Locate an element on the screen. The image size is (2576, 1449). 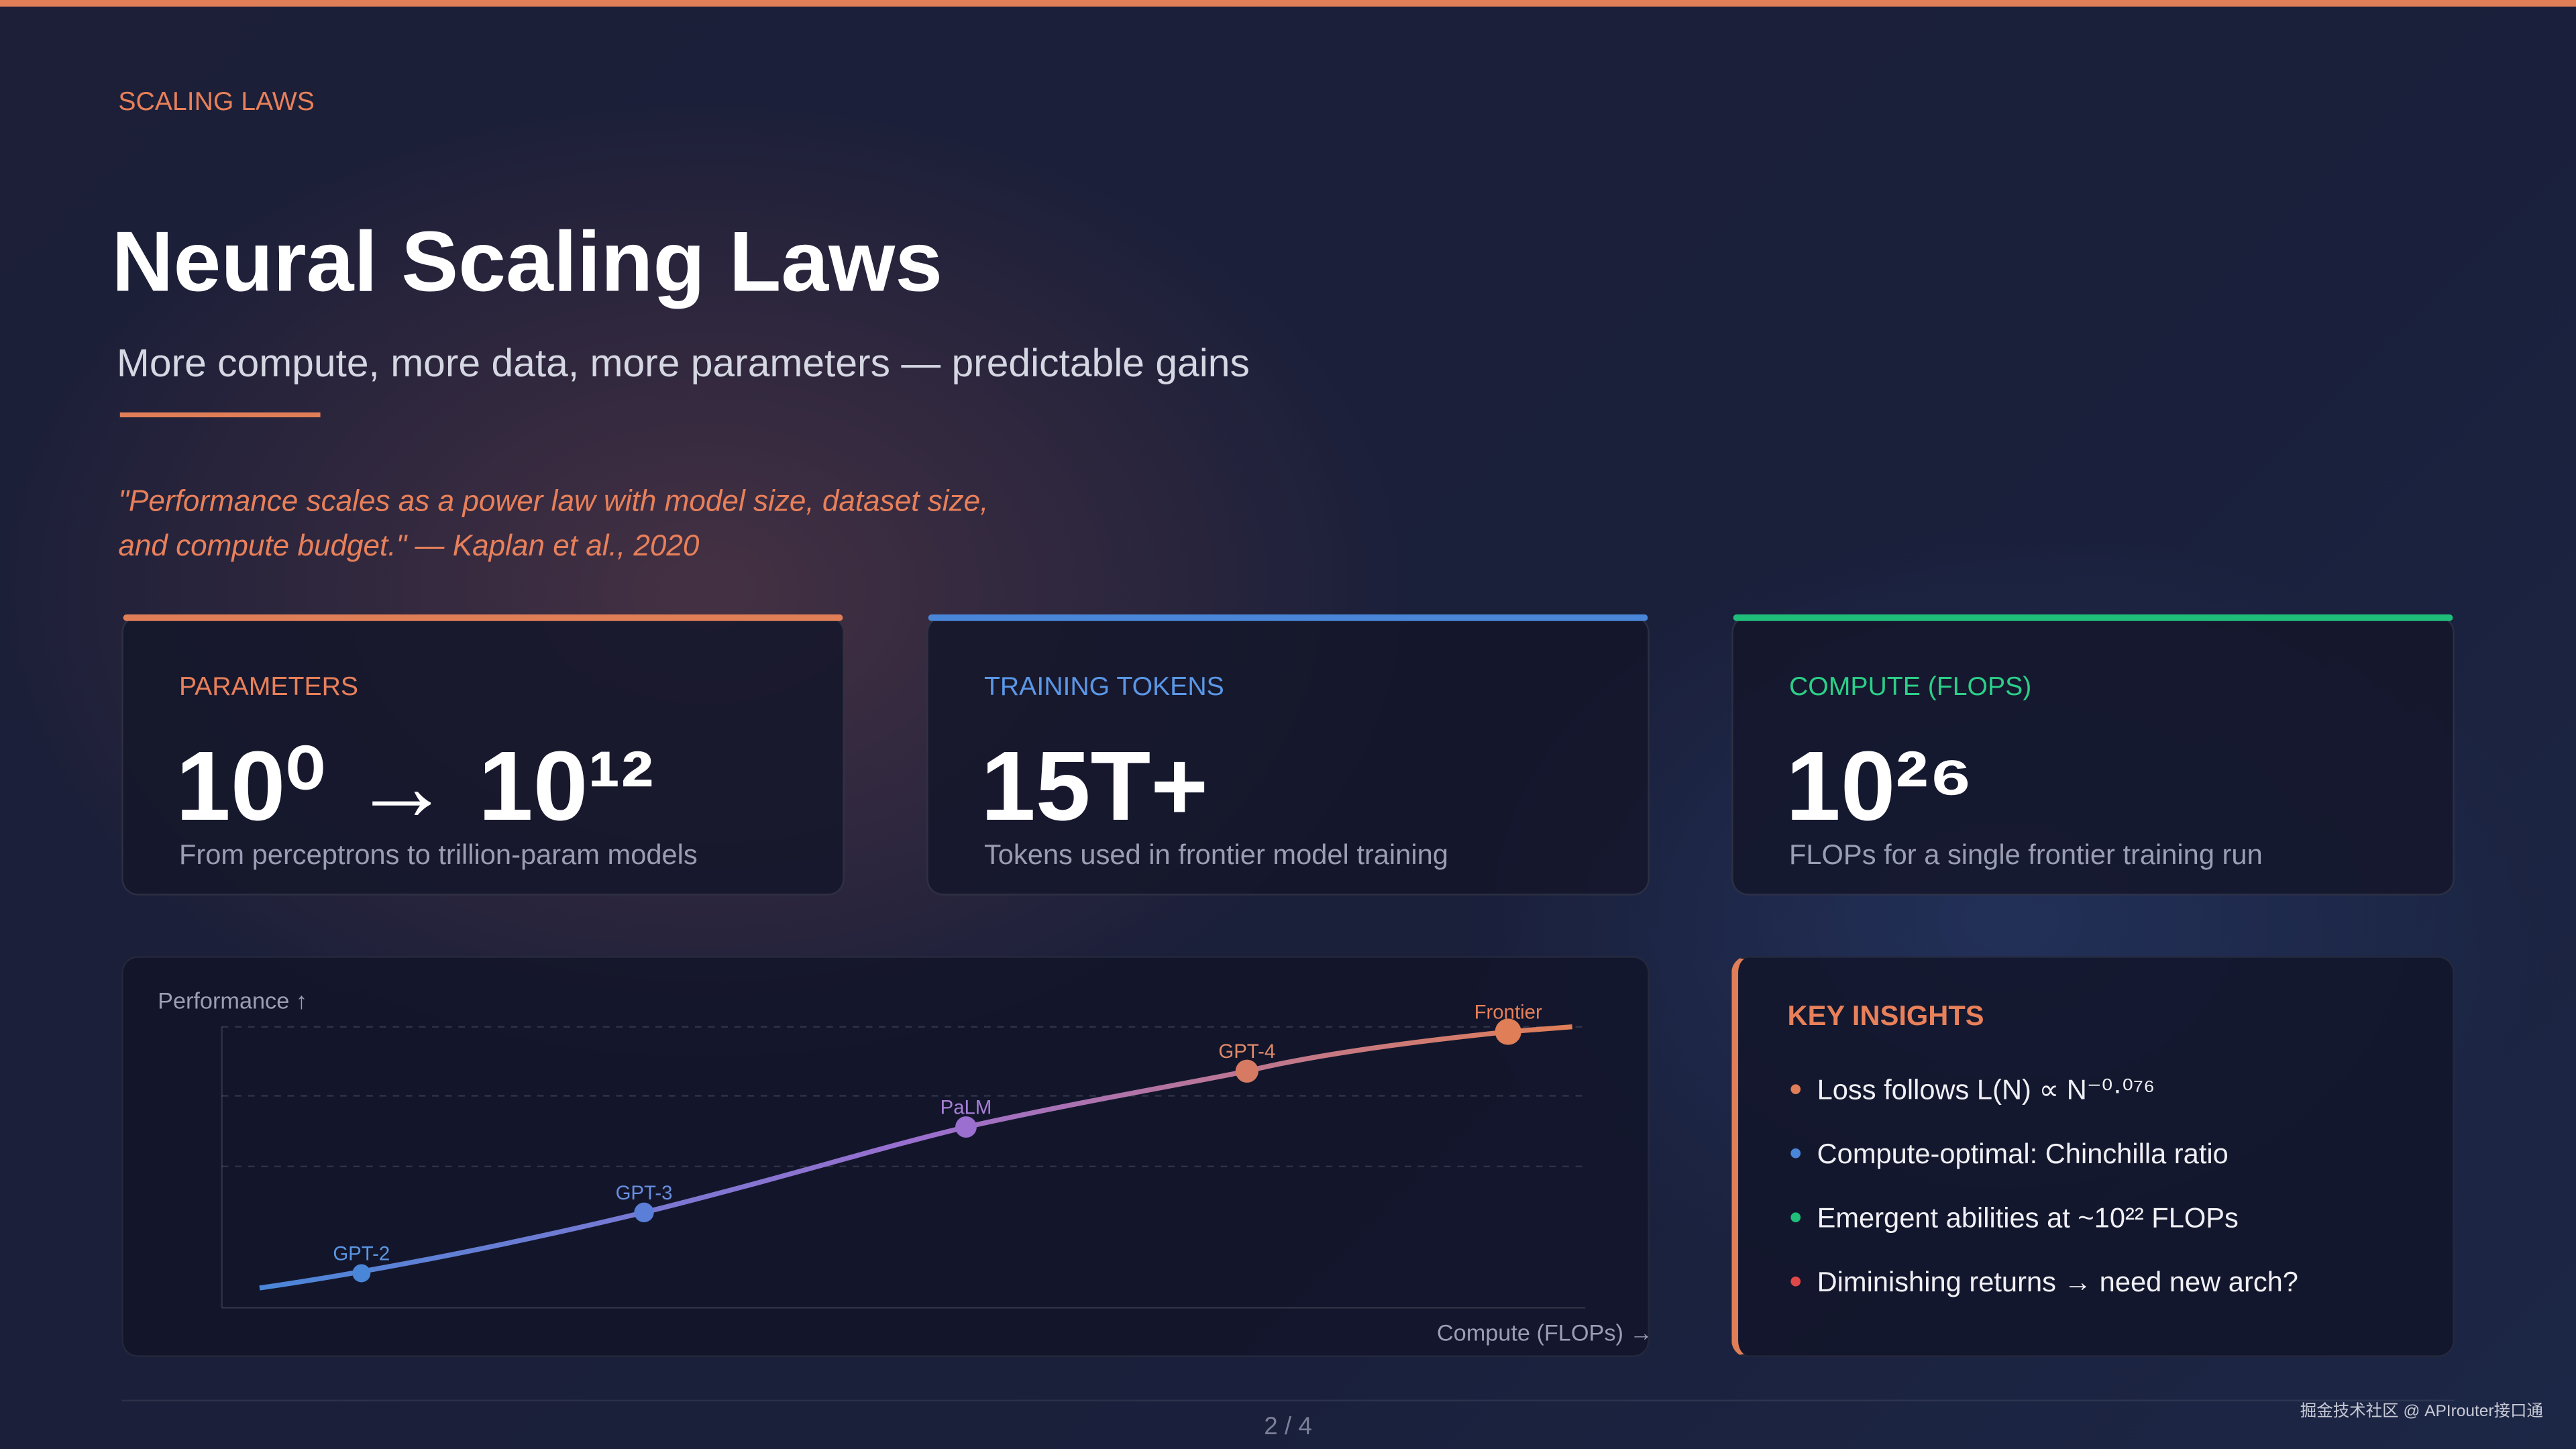
point-label: GPT-3 is located at coordinates (644, 1193).